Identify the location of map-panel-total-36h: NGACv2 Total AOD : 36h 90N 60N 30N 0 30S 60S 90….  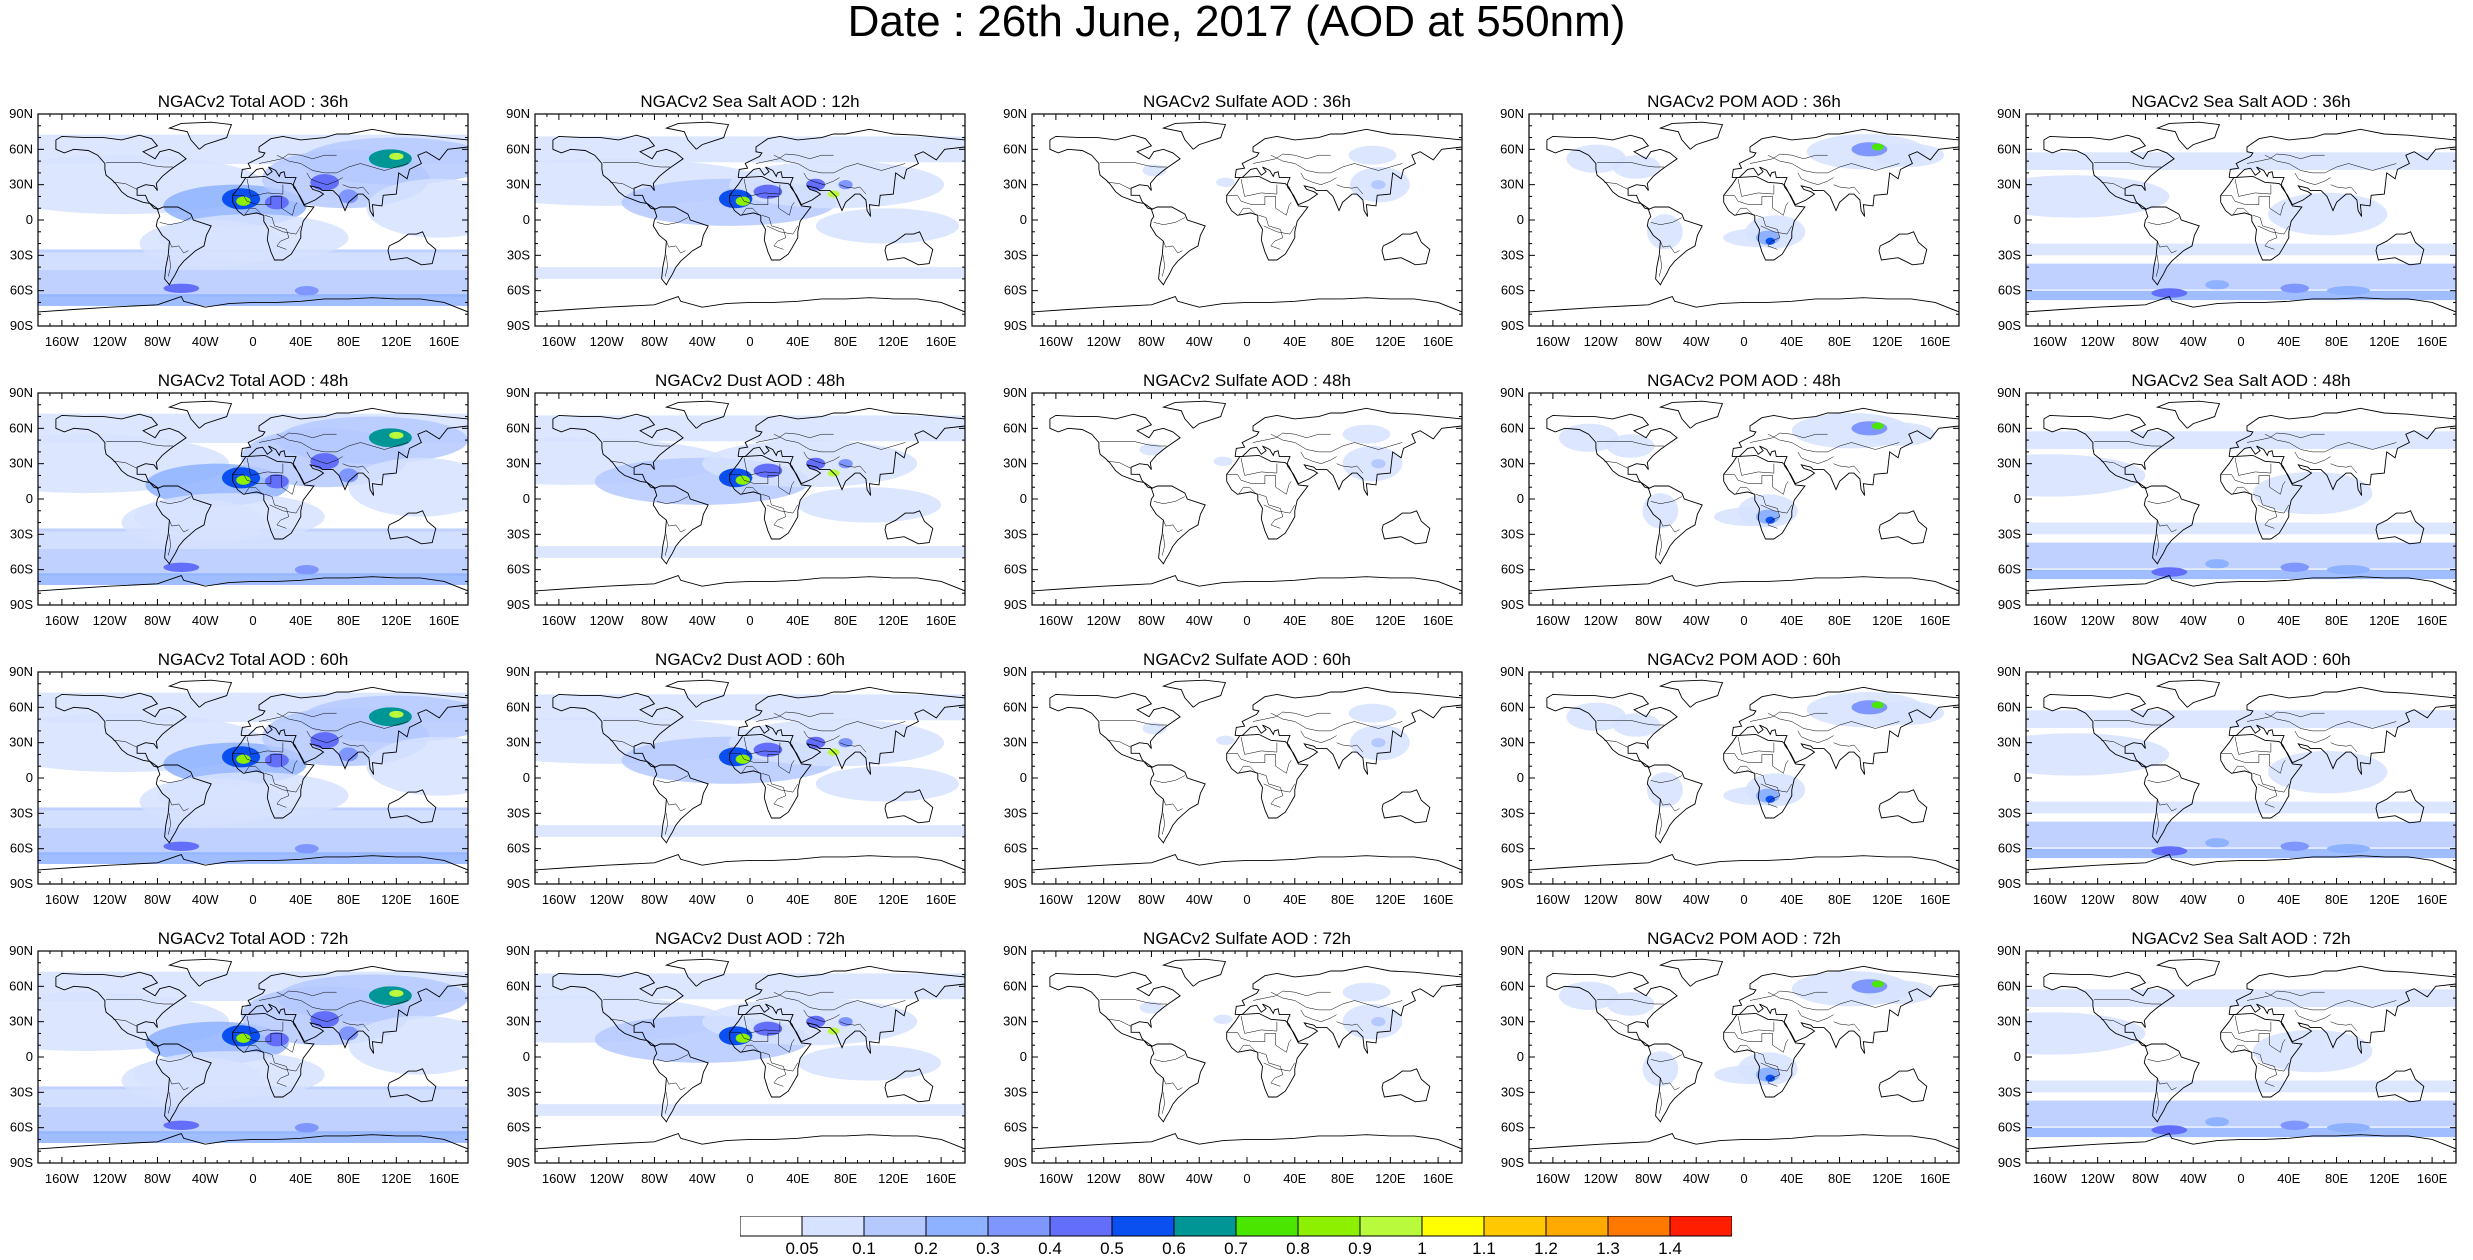
(235, 220).